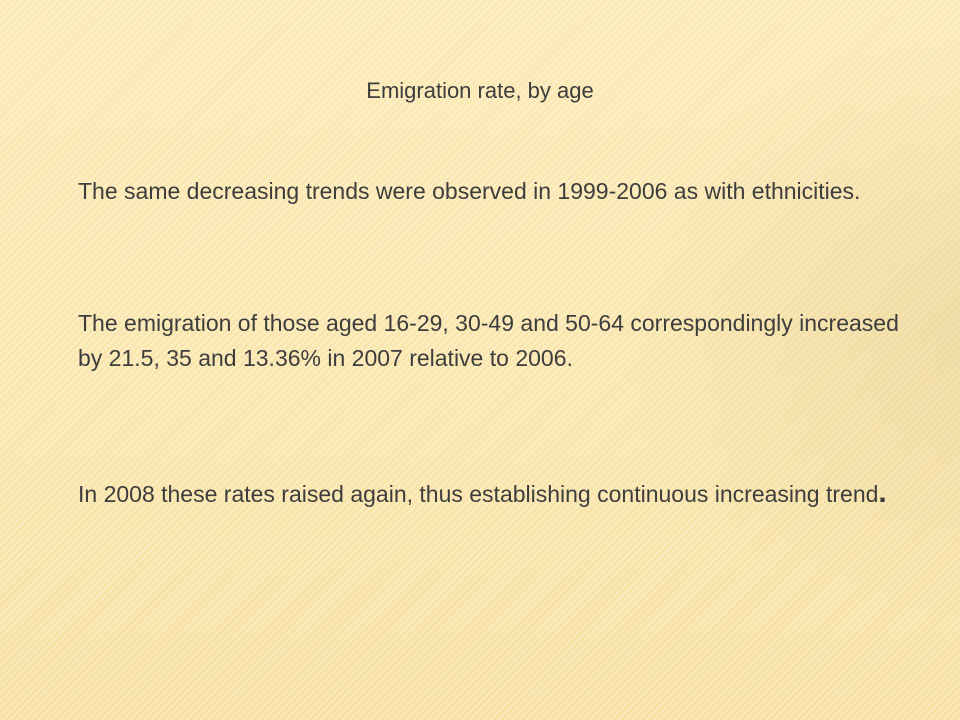  Describe the element at coordinates (882, 492) in the screenshot. I see `paragraph-end: .` at that location.